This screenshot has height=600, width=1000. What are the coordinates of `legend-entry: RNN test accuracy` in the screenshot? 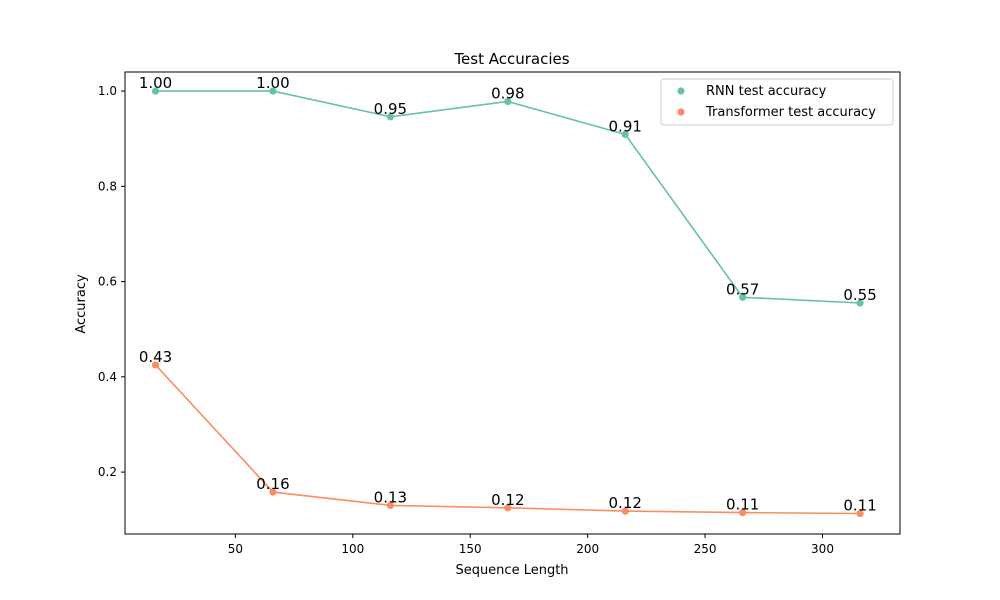 It's located at (766, 91).